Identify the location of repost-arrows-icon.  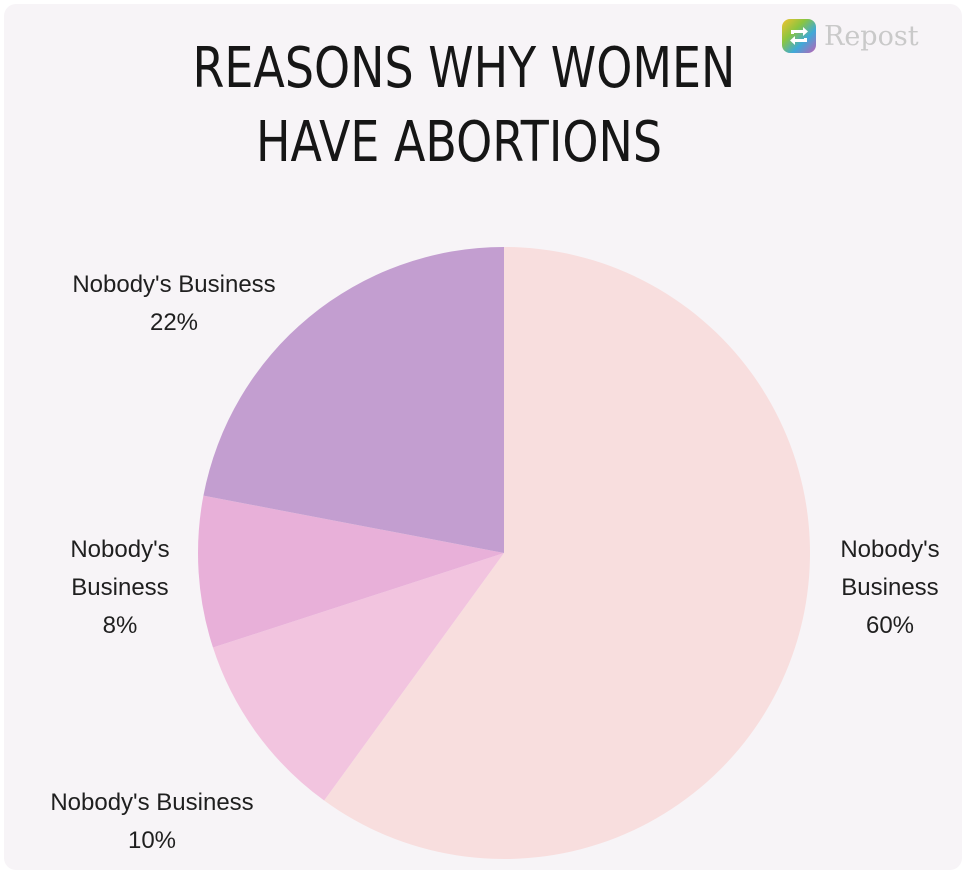
(799, 36).